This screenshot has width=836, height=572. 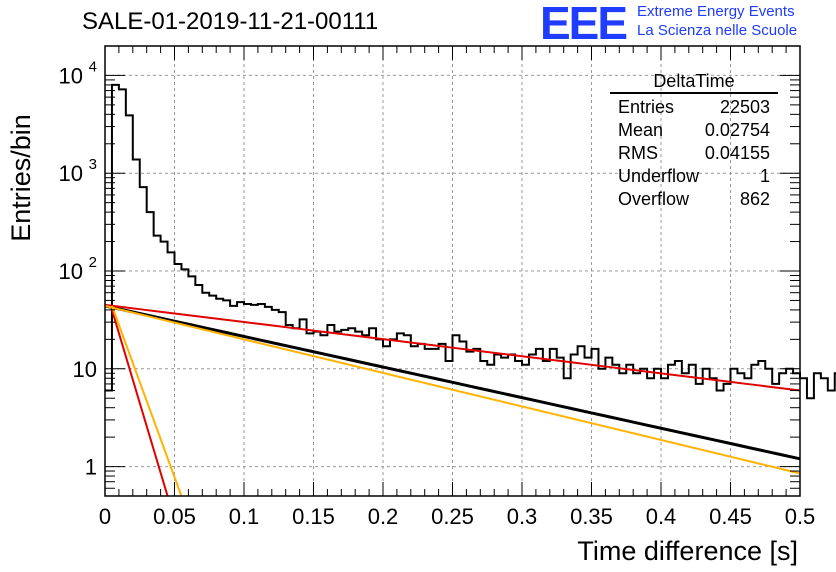 I want to click on y-axis-label: Entries/bin, so click(x=21, y=178).